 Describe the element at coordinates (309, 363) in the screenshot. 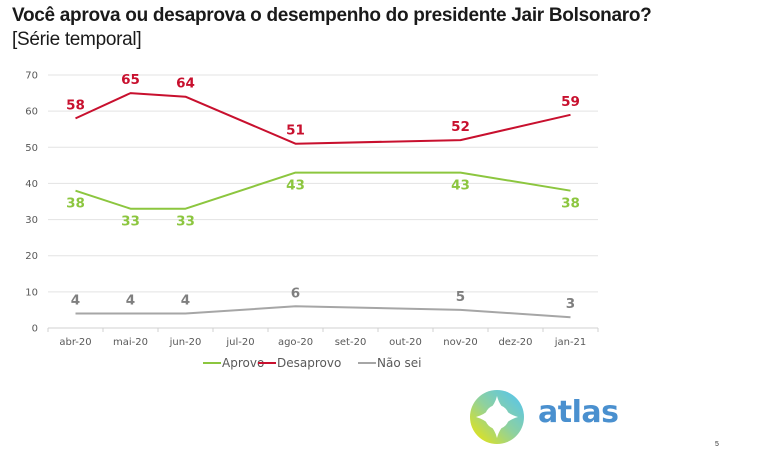

I see `legend-label: Desaprovo` at that location.